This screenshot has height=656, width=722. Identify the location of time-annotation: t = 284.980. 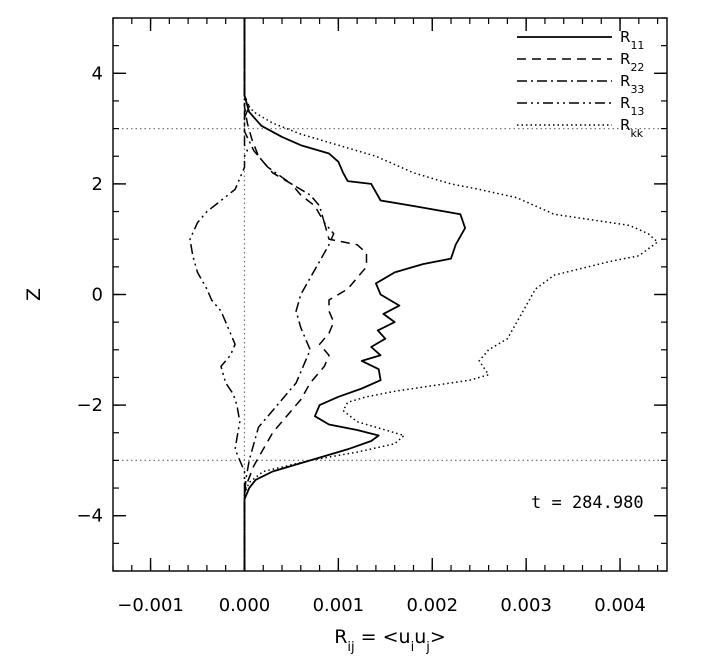
(587, 503).